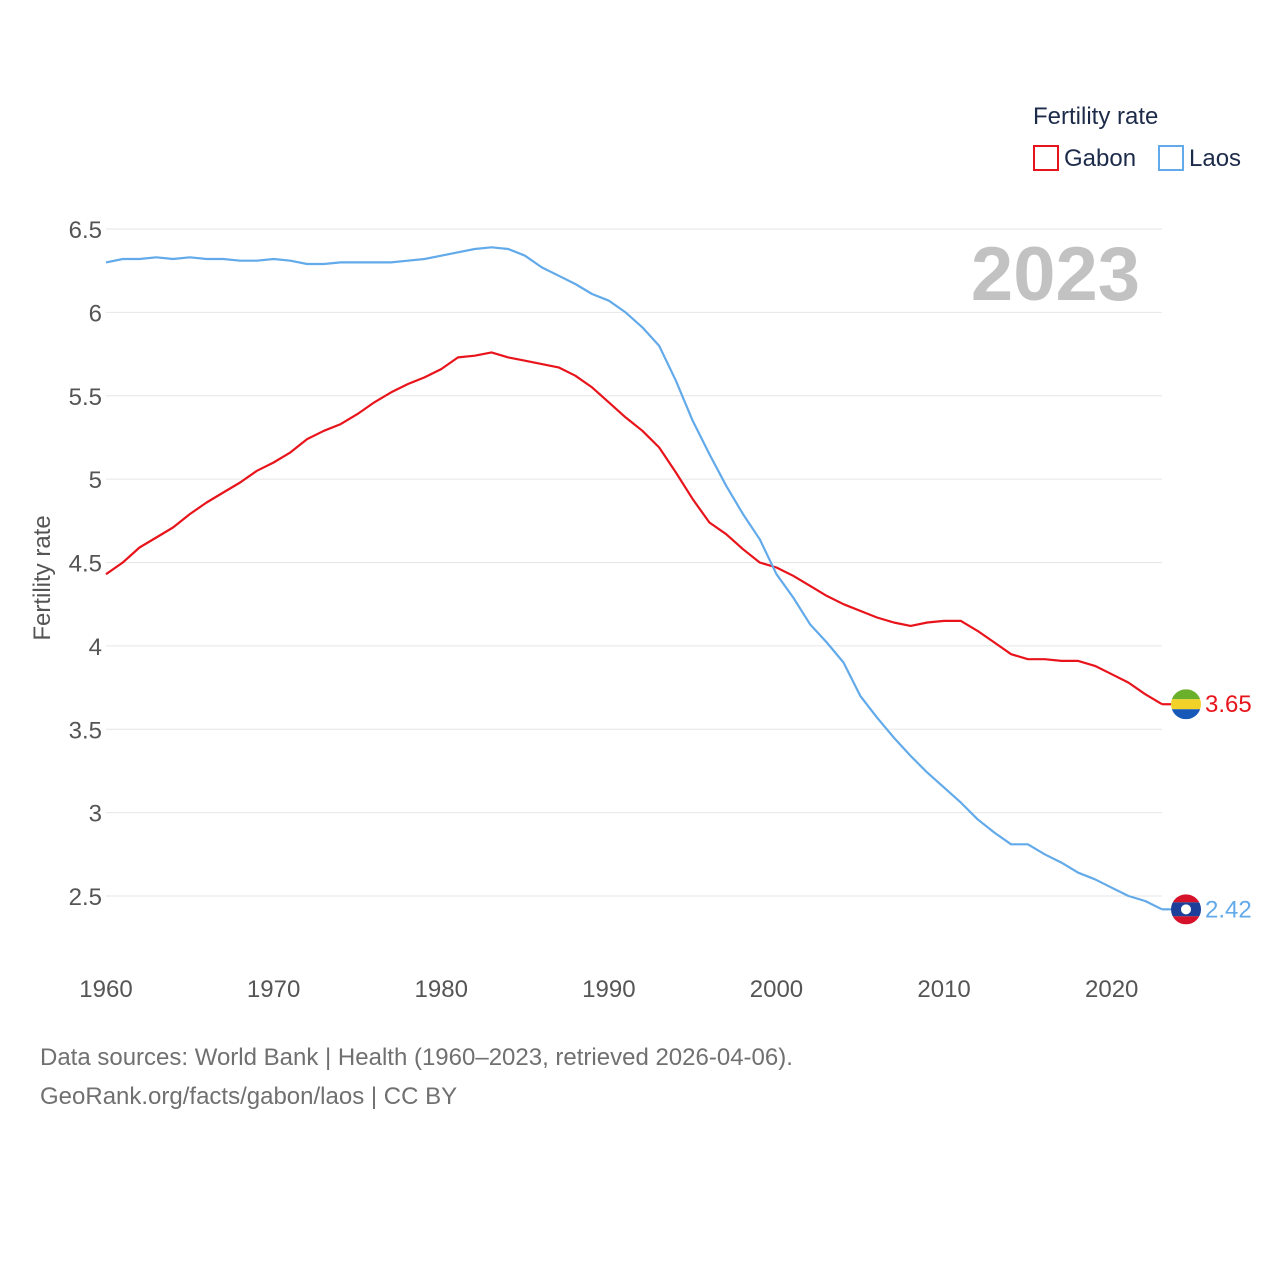 The image size is (1280, 1280). I want to click on y-tick-label: 5, so click(95, 480).